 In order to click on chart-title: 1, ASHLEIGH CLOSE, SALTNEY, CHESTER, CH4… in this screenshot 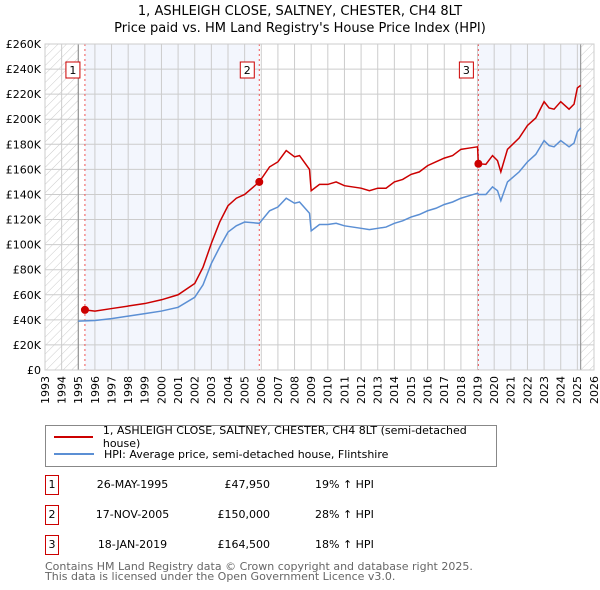, I will do `click(300, 20)`.